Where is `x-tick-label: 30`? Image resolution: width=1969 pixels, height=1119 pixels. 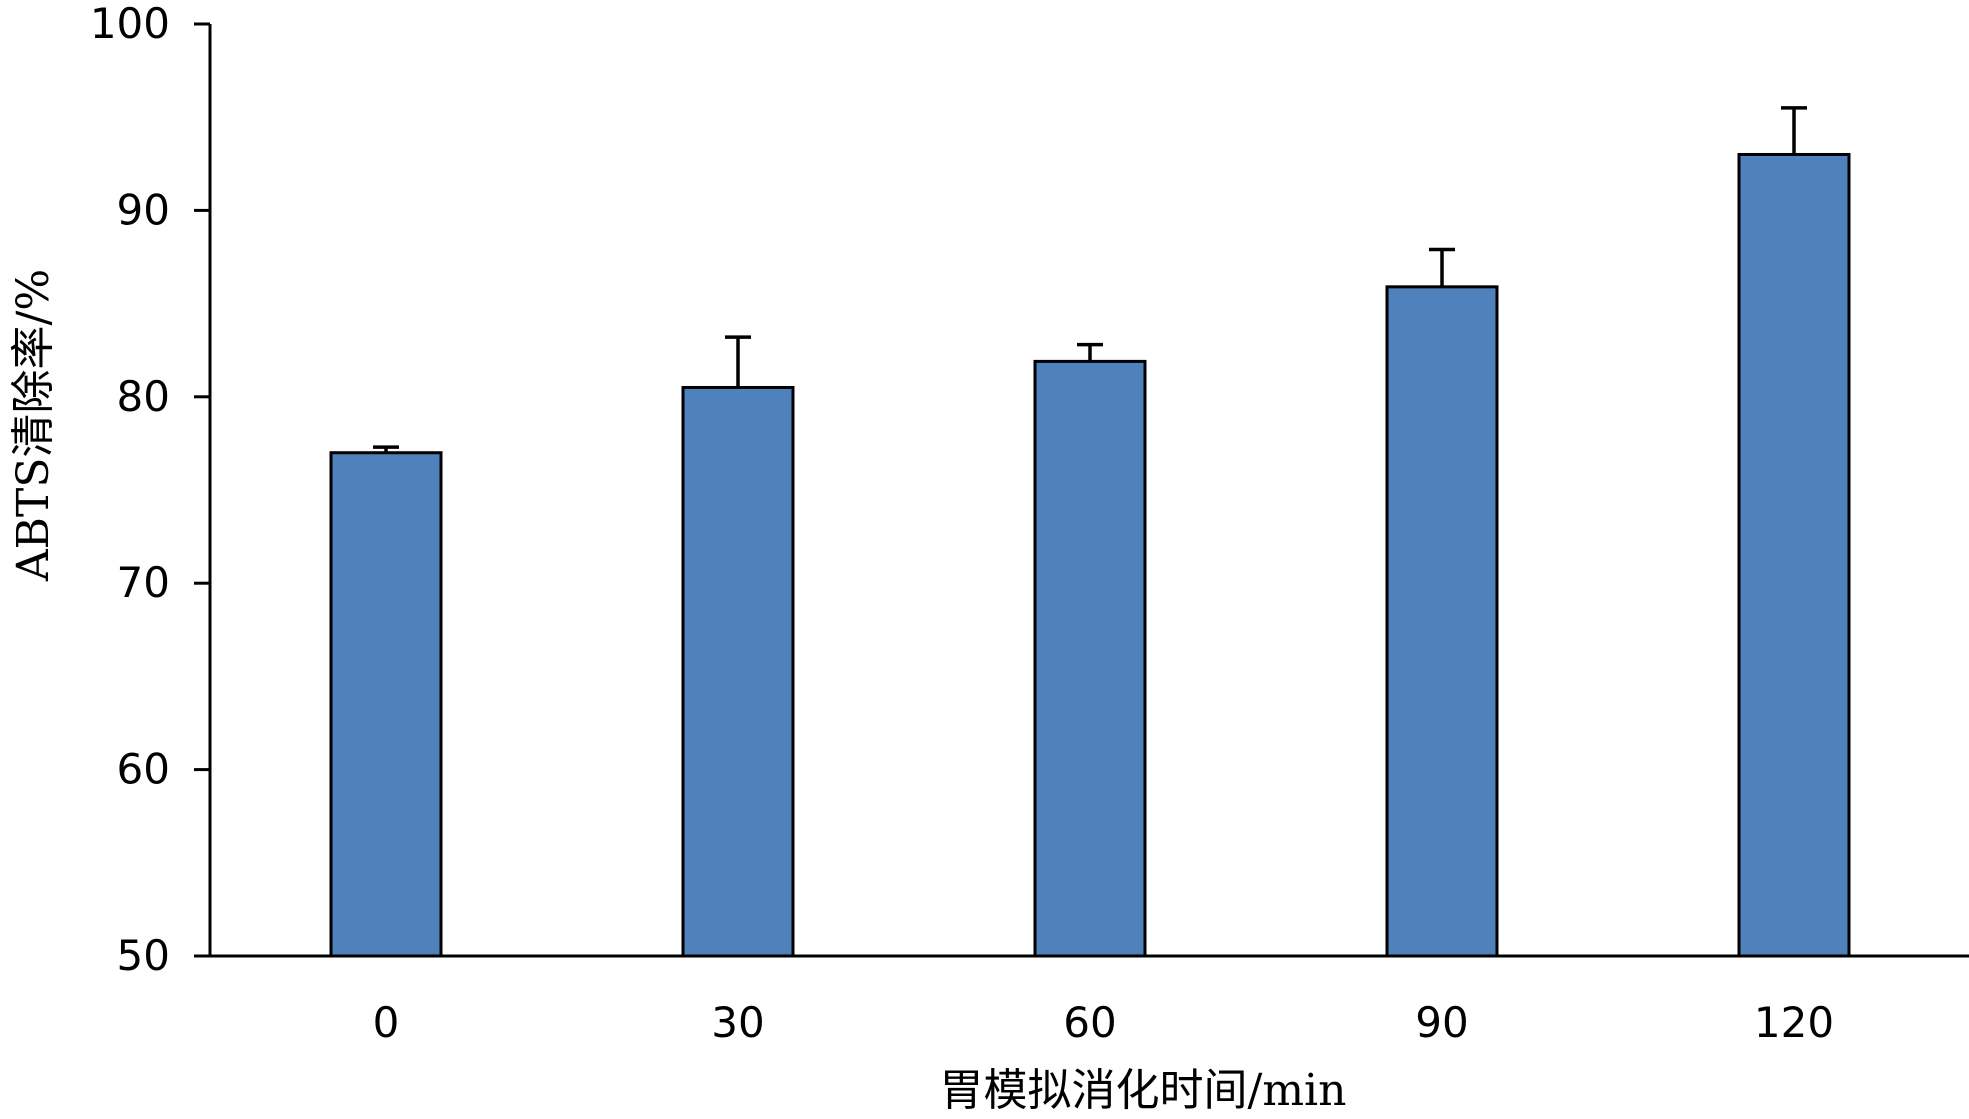
x-tick-label: 30 is located at coordinates (737, 1022).